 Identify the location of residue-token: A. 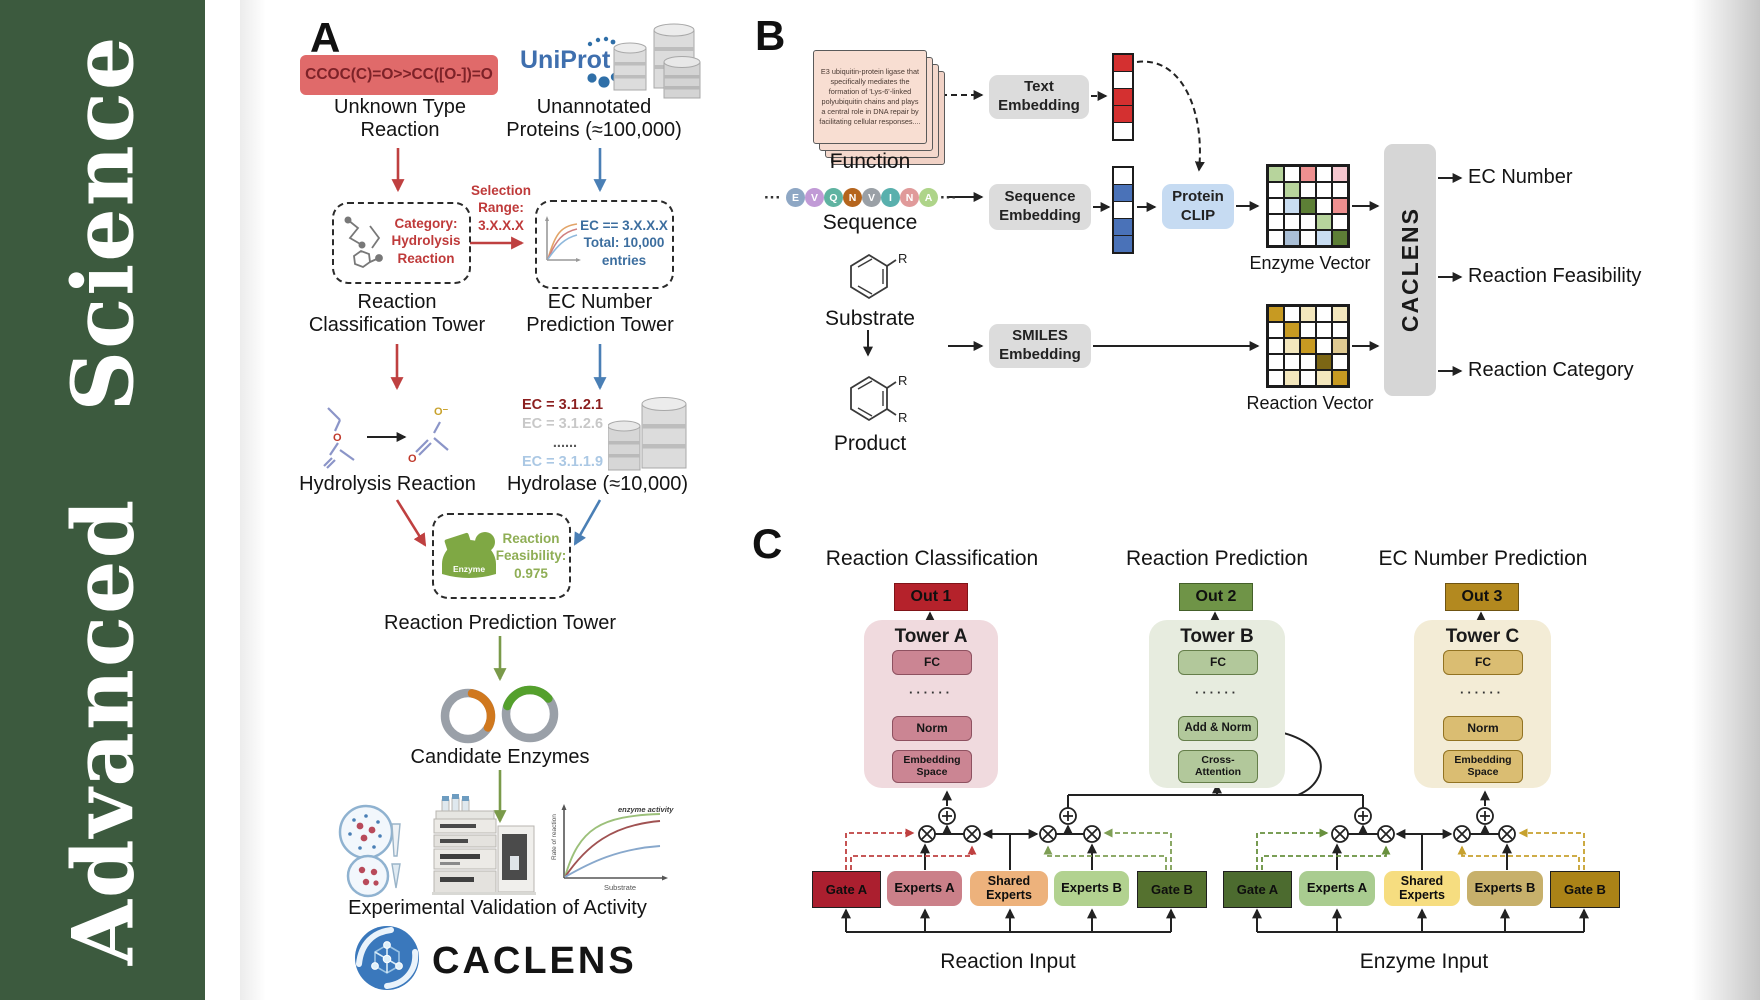
(928, 197).